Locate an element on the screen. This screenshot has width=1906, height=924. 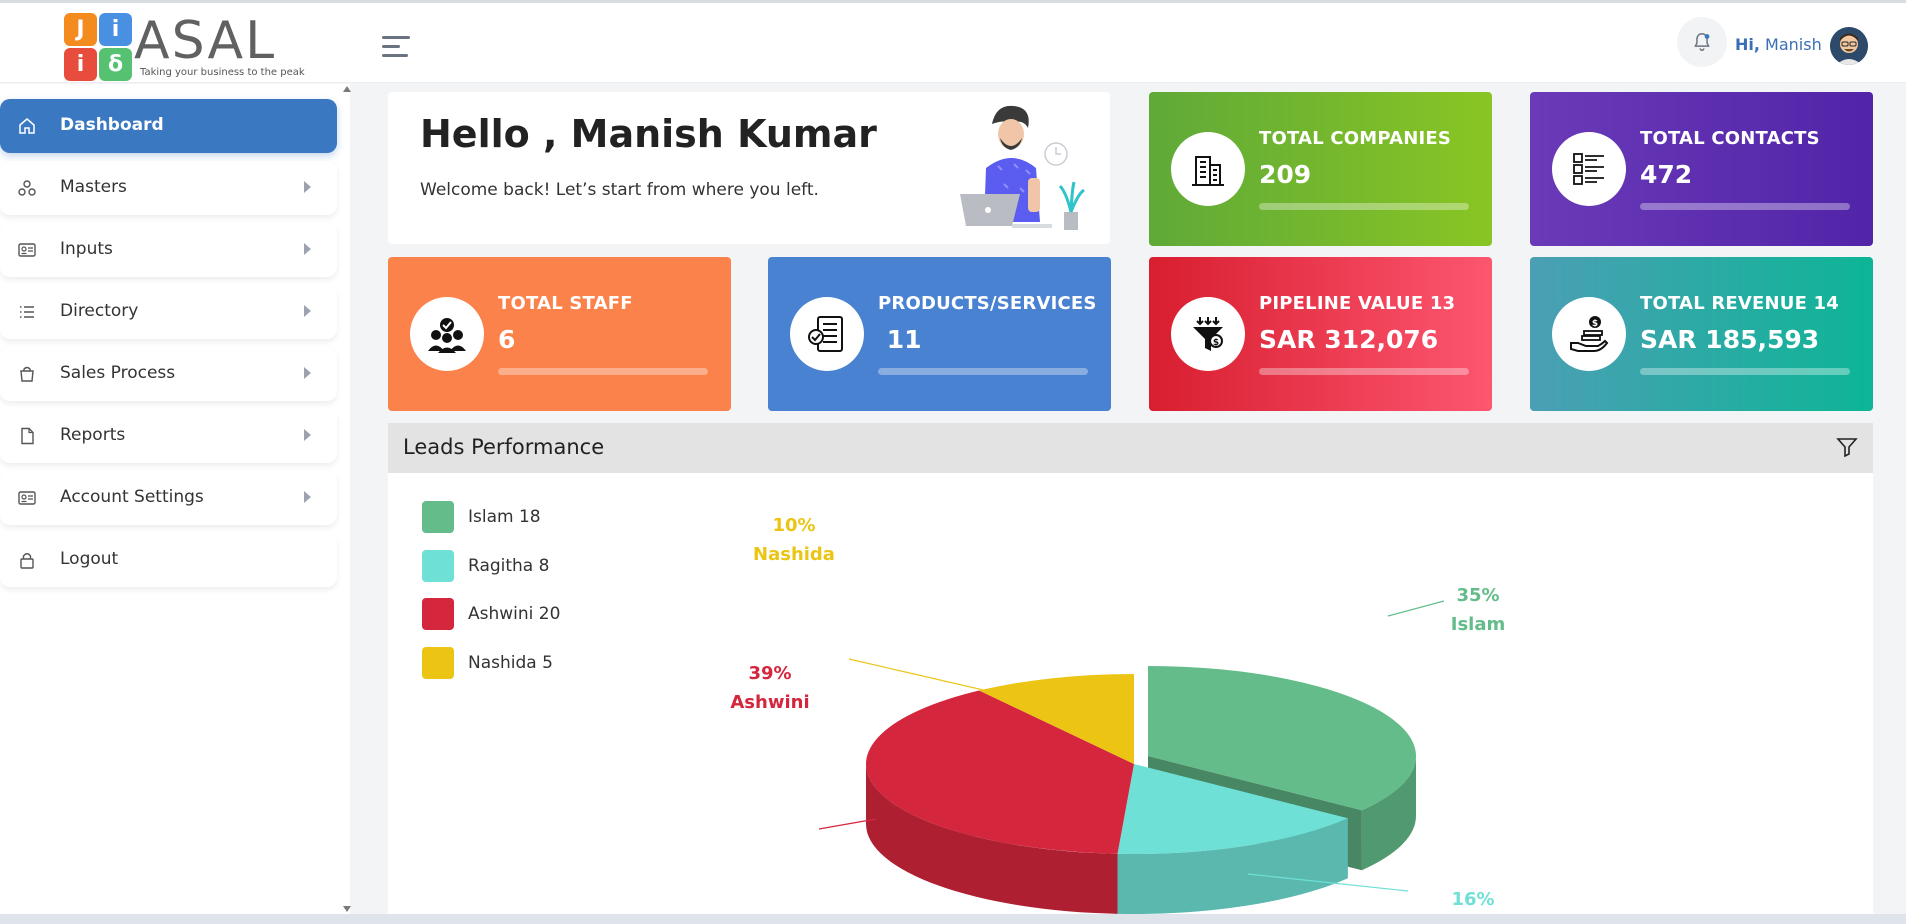
pie-slice-islam is located at coordinates (1282, 738).